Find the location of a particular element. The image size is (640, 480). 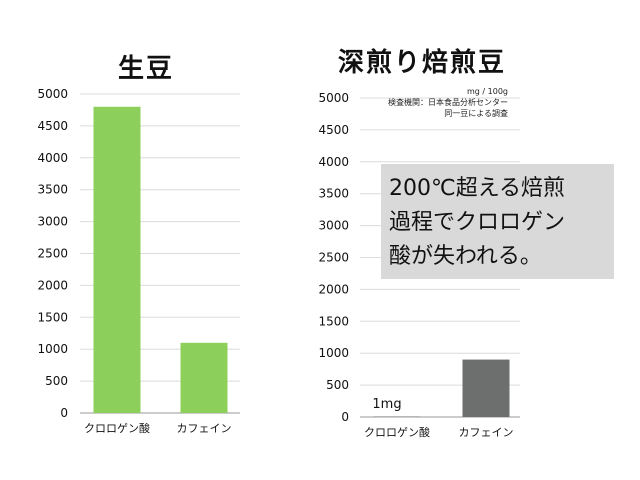

callout-line: 過程でクロロゲン is located at coordinates (477, 222).